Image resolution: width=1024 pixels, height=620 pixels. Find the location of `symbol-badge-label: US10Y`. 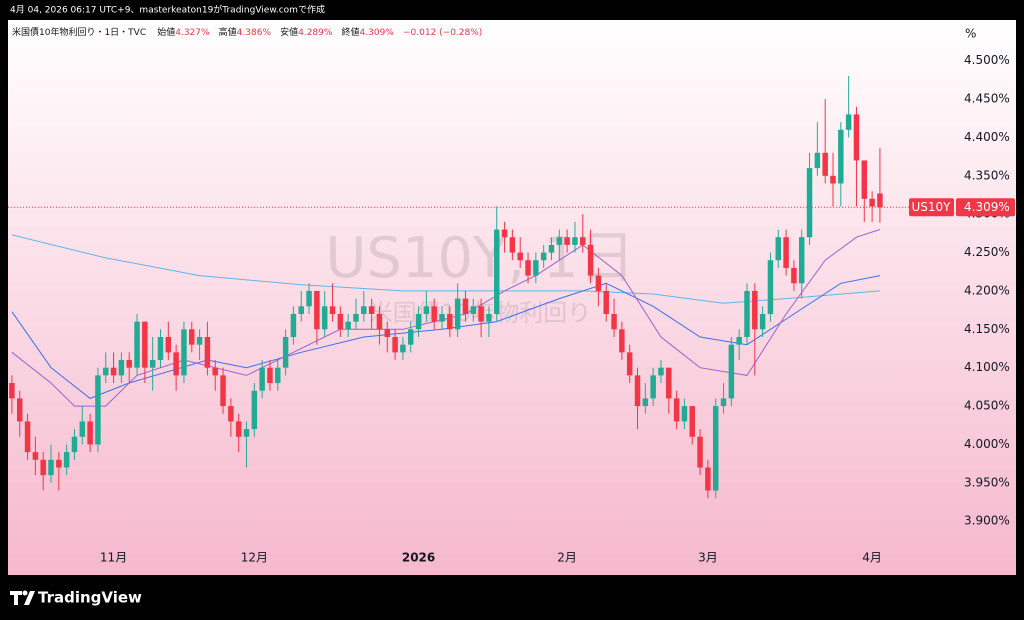

symbol-badge-label: US10Y is located at coordinates (932, 207).